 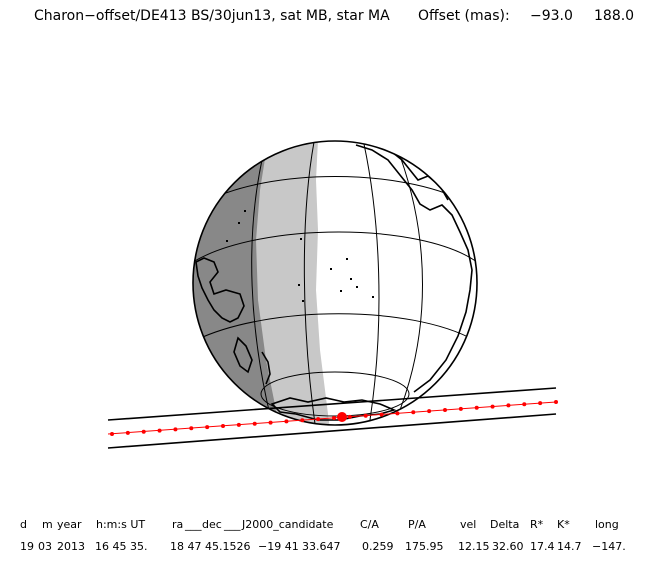 I want to click on hdr-ca: C/A, so click(x=369, y=524).